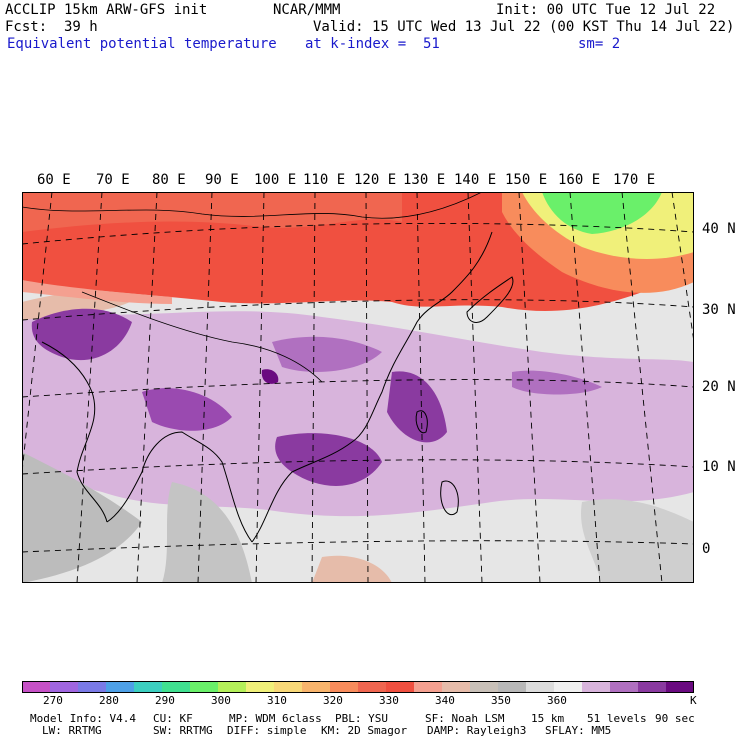 The height and width of the screenshot is (740, 740). Describe the element at coordinates (83, 718) in the screenshot. I see `footer-item: Model Info: V4.4` at that location.